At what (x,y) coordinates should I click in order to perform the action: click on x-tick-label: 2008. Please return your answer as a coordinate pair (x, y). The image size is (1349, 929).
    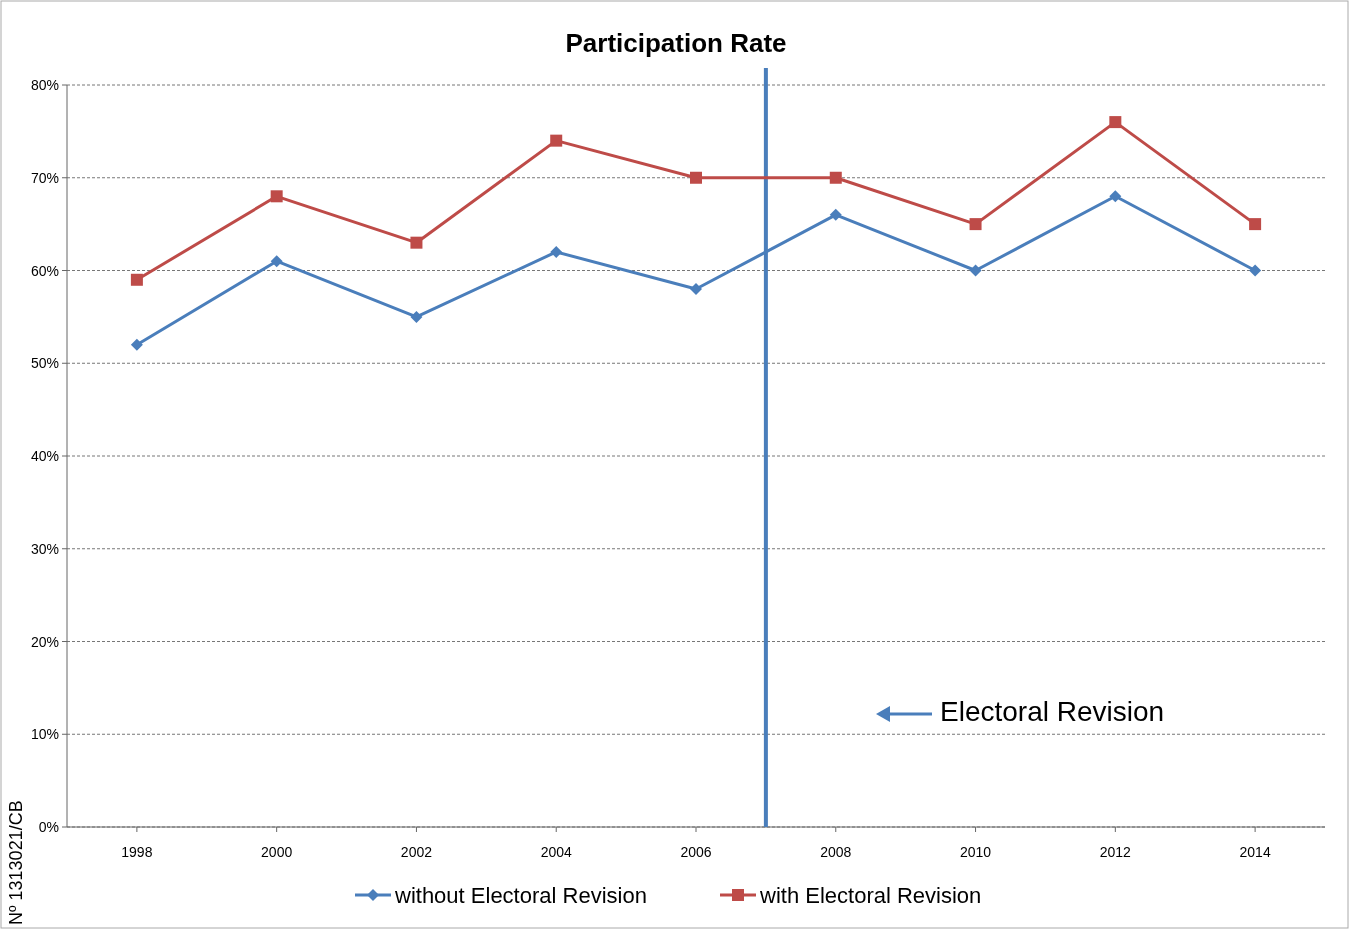
    Looking at the image, I should click on (836, 852).